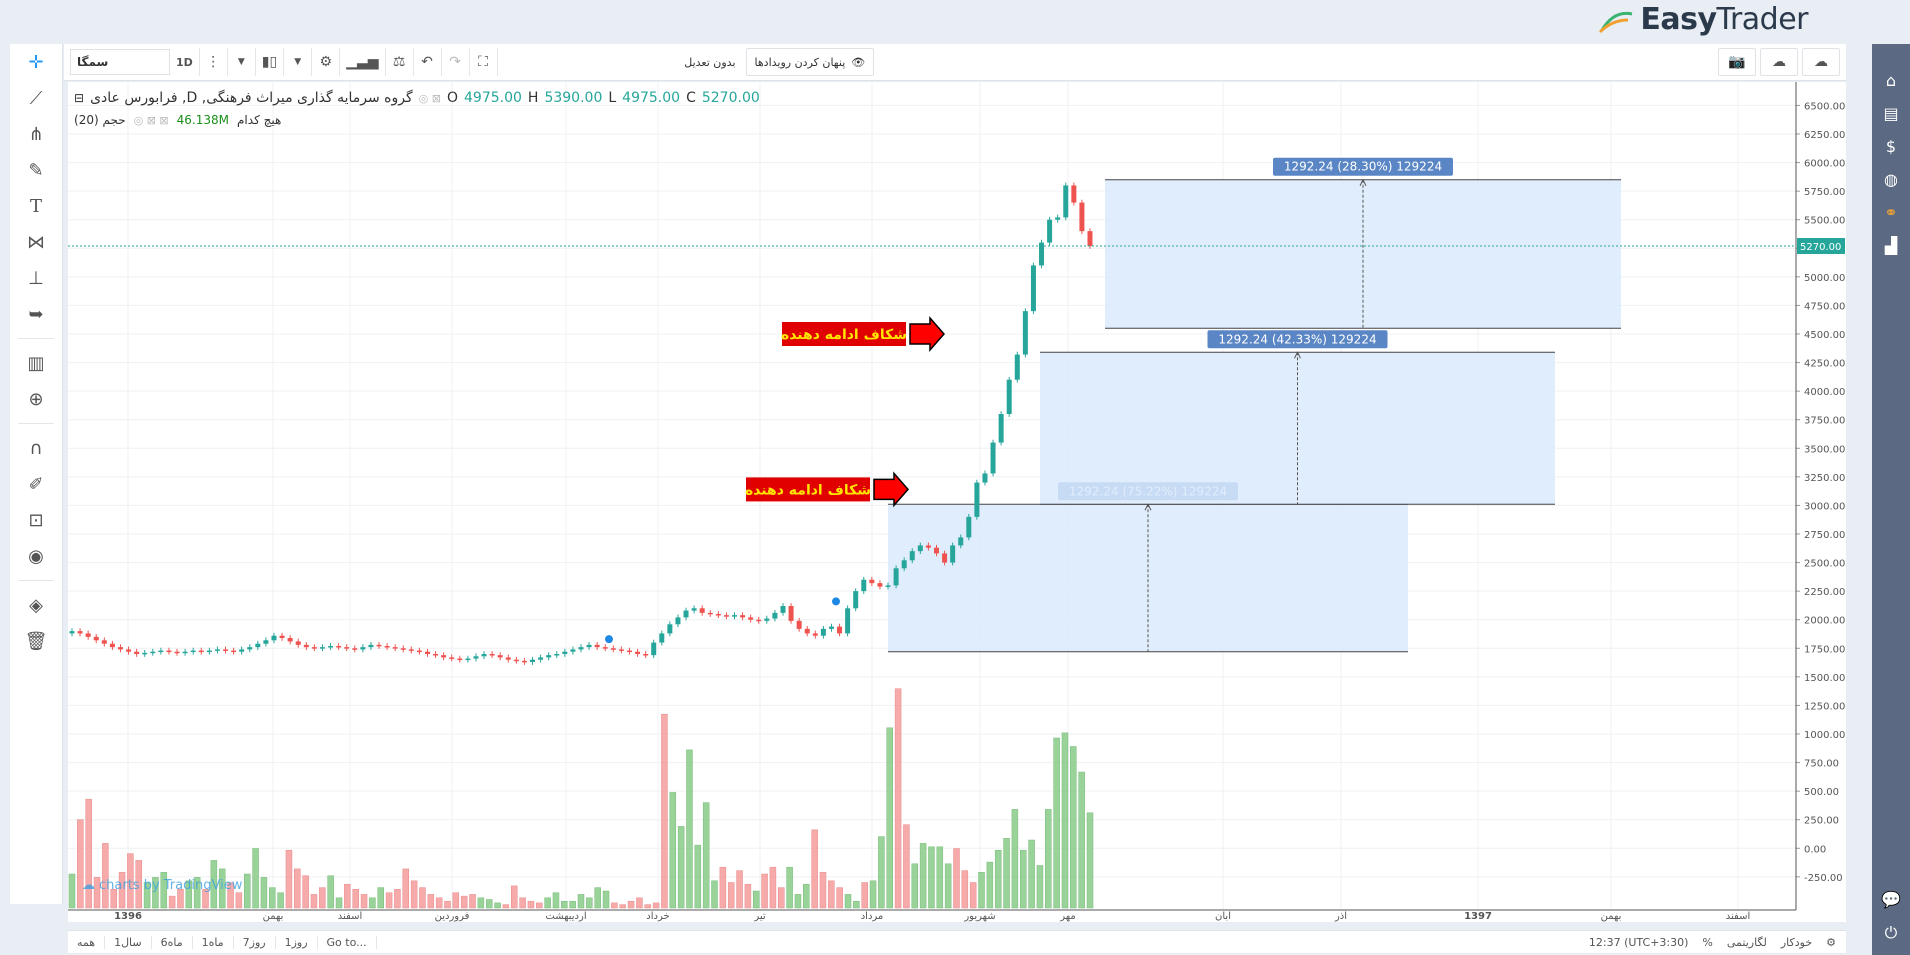 Image resolution: width=1910 pixels, height=955 pixels. I want to click on bar-chart-icon: ▟, so click(1891, 245).